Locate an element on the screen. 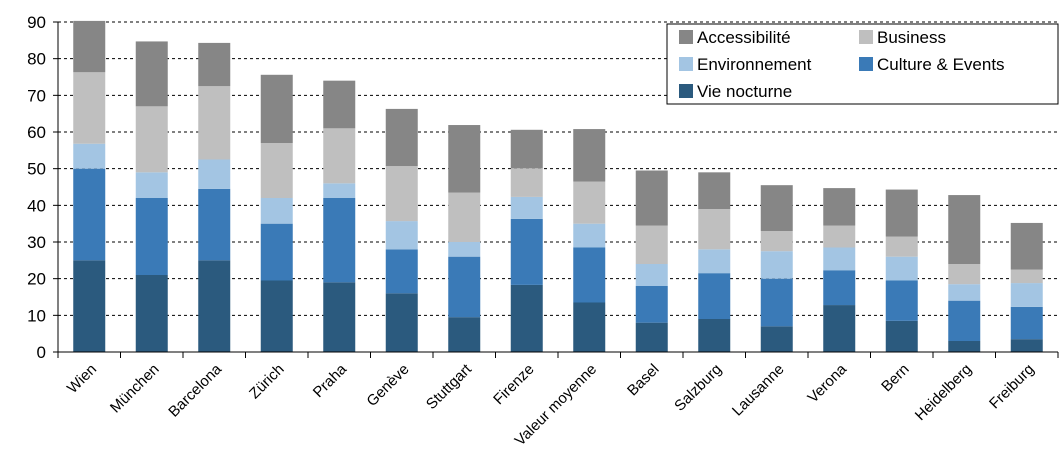  bar-environnement-geneve is located at coordinates (401, 235).